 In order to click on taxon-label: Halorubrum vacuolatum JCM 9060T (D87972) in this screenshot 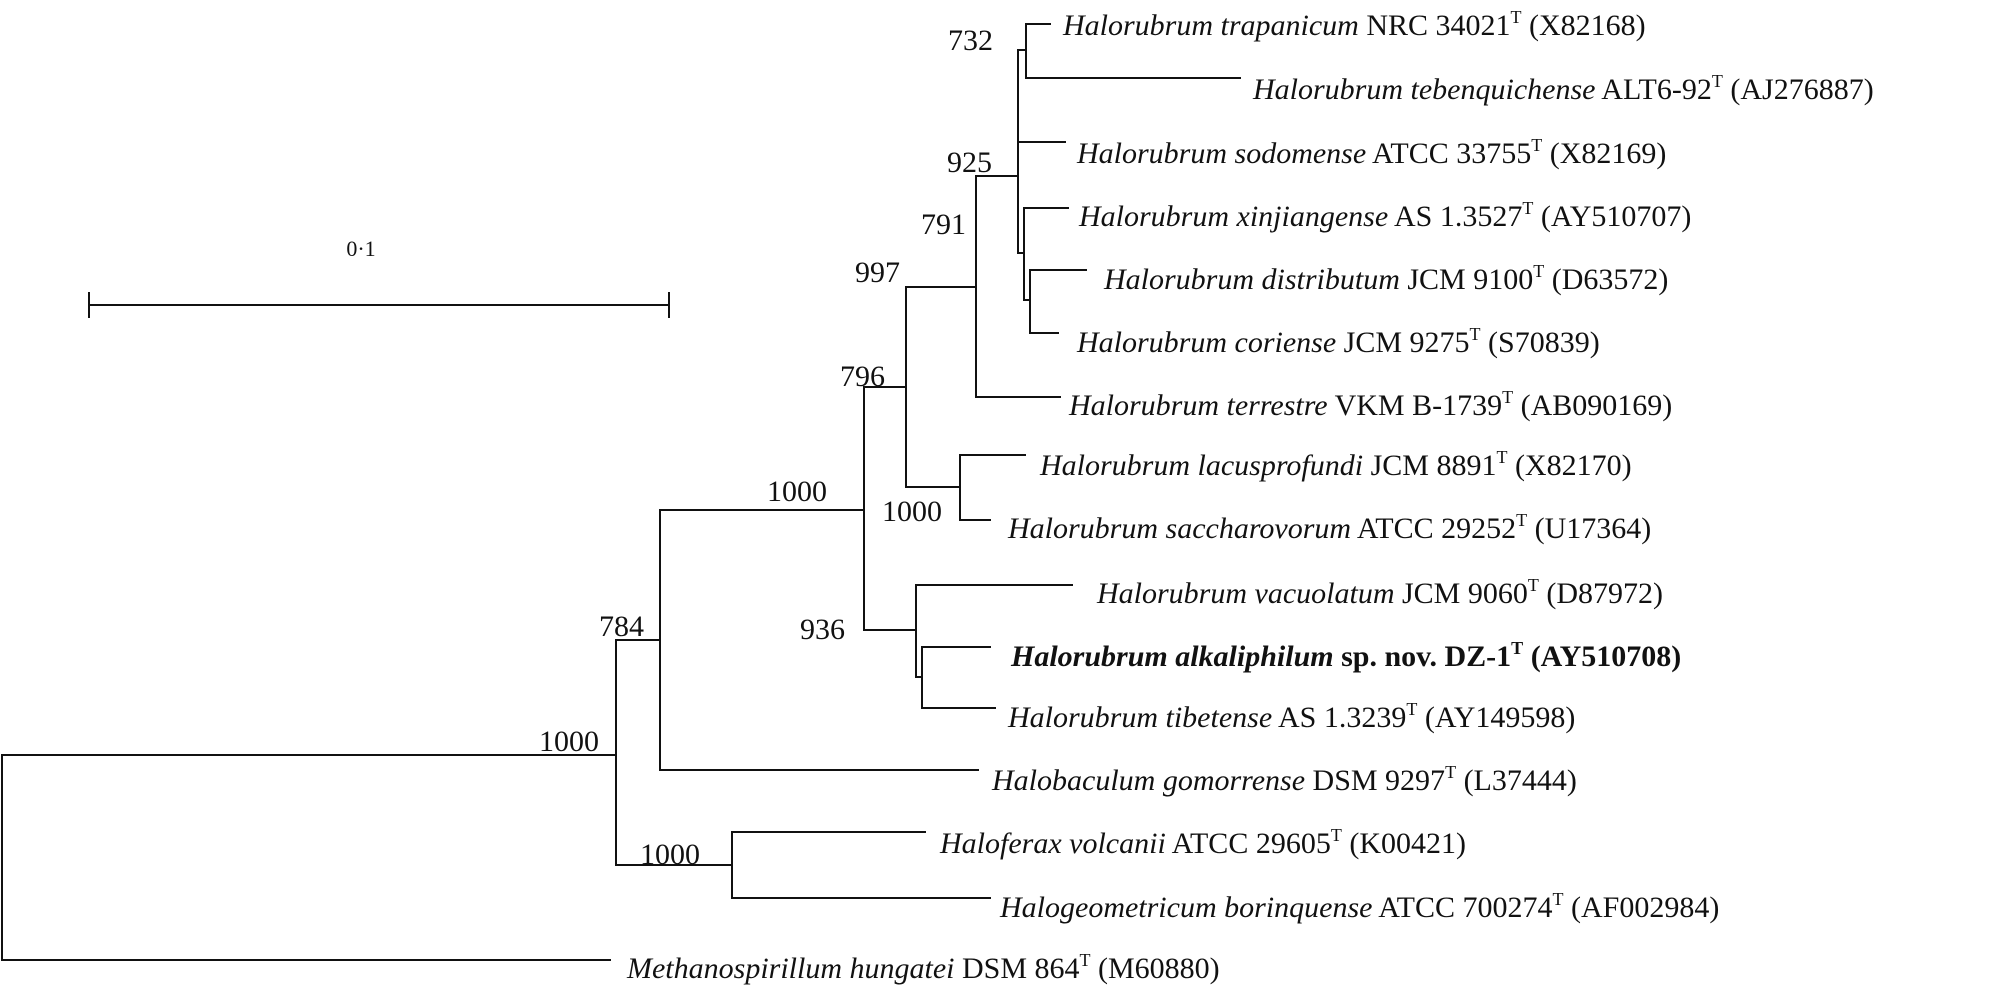, I will do `click(1379, 592)`.